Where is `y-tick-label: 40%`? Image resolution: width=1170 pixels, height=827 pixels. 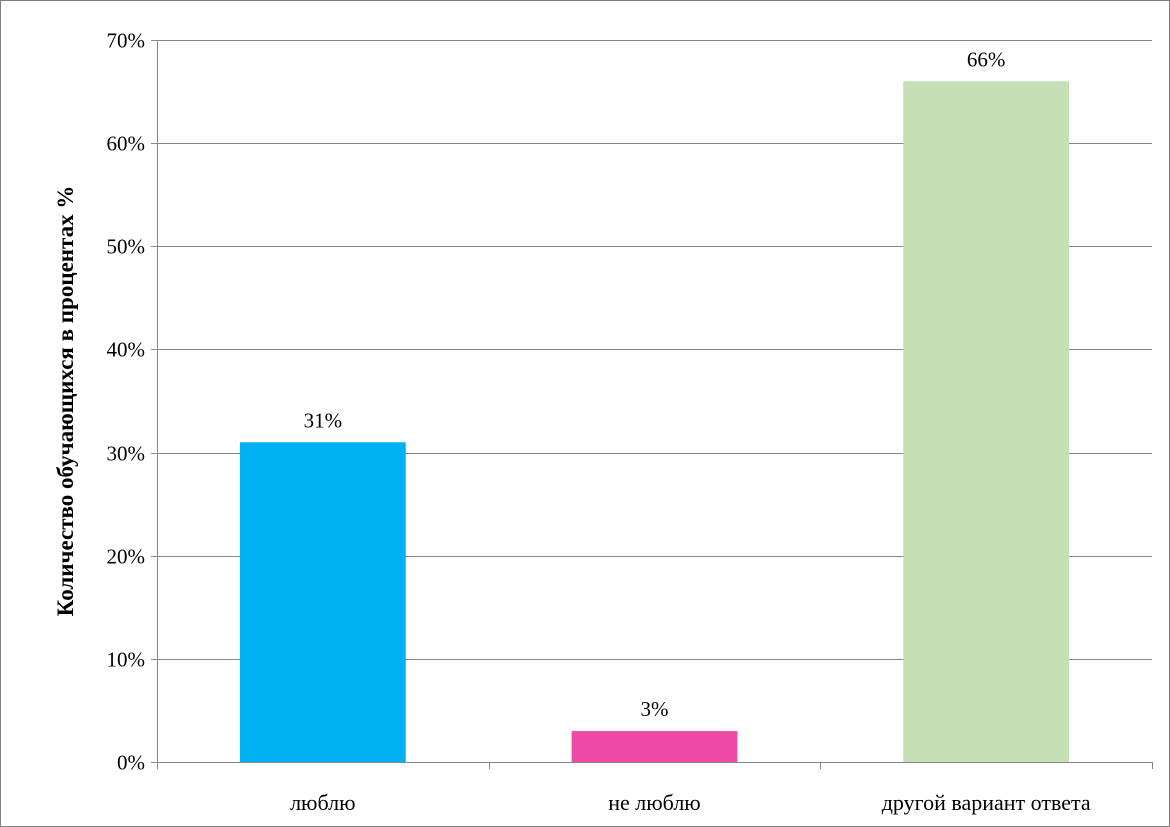
y-tick-label: 40% is located at coordinates (126, 350).